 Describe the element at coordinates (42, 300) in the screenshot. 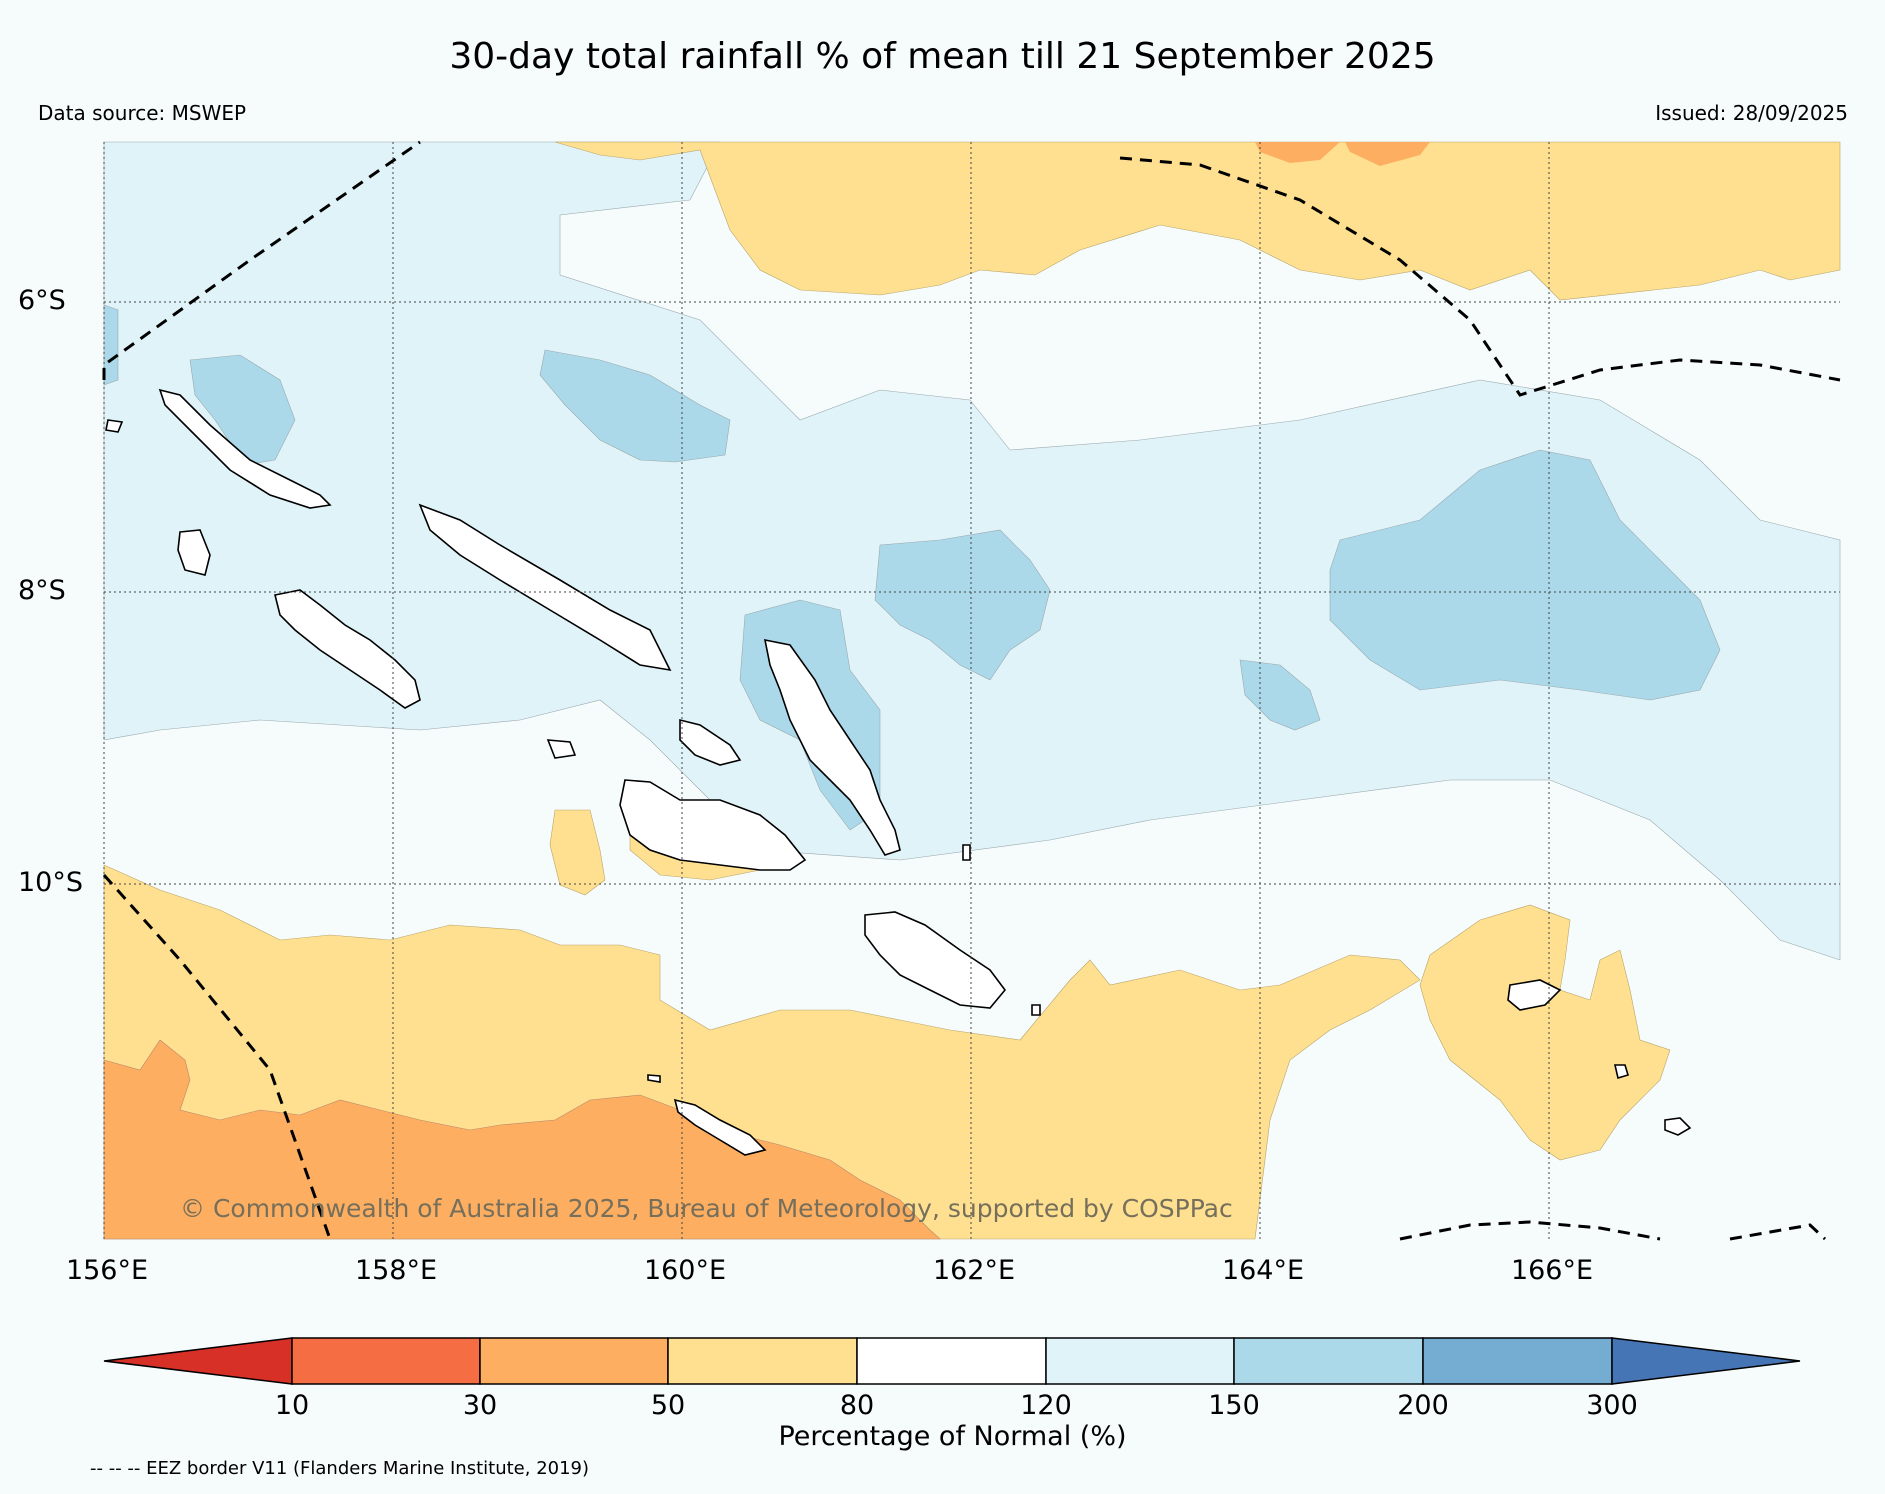

I see `lat-tick-label: 6°S` at that location.